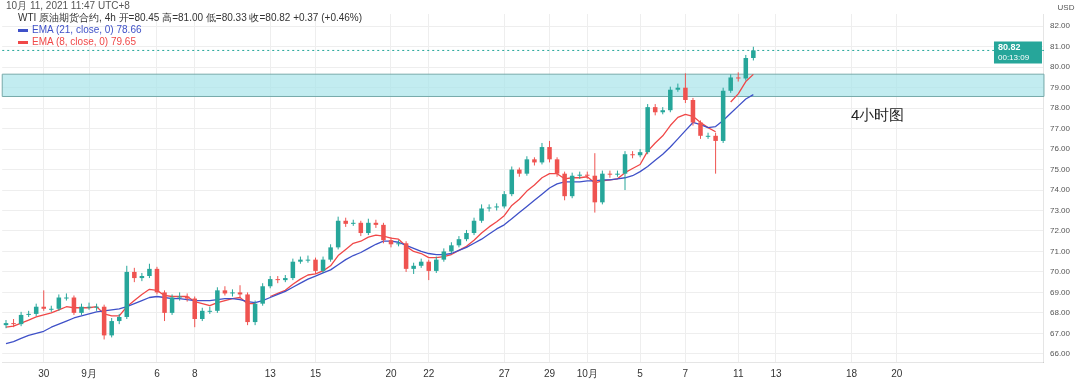 The height and width of the screenshot is (390, 1080). Describe the element at coordinates (1060, 108) in the screenshot. I see `y-tick-label: 78.00` at that location.